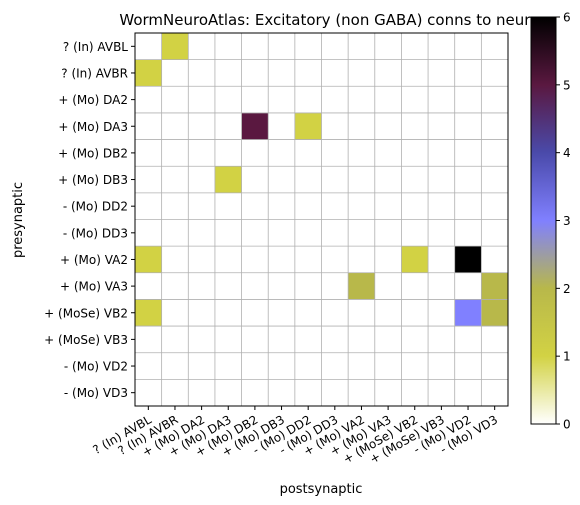  I want to click on y-tick-label: + (Mo) DA2, so click(93, 100).